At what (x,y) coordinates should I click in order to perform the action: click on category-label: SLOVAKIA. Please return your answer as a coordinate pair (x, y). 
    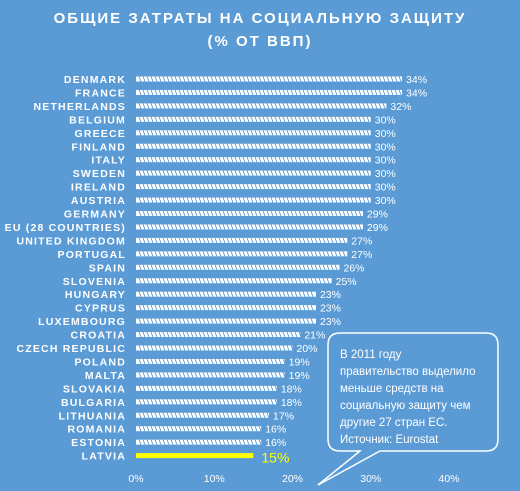
    Looking at the image, I should click on (94, 389).